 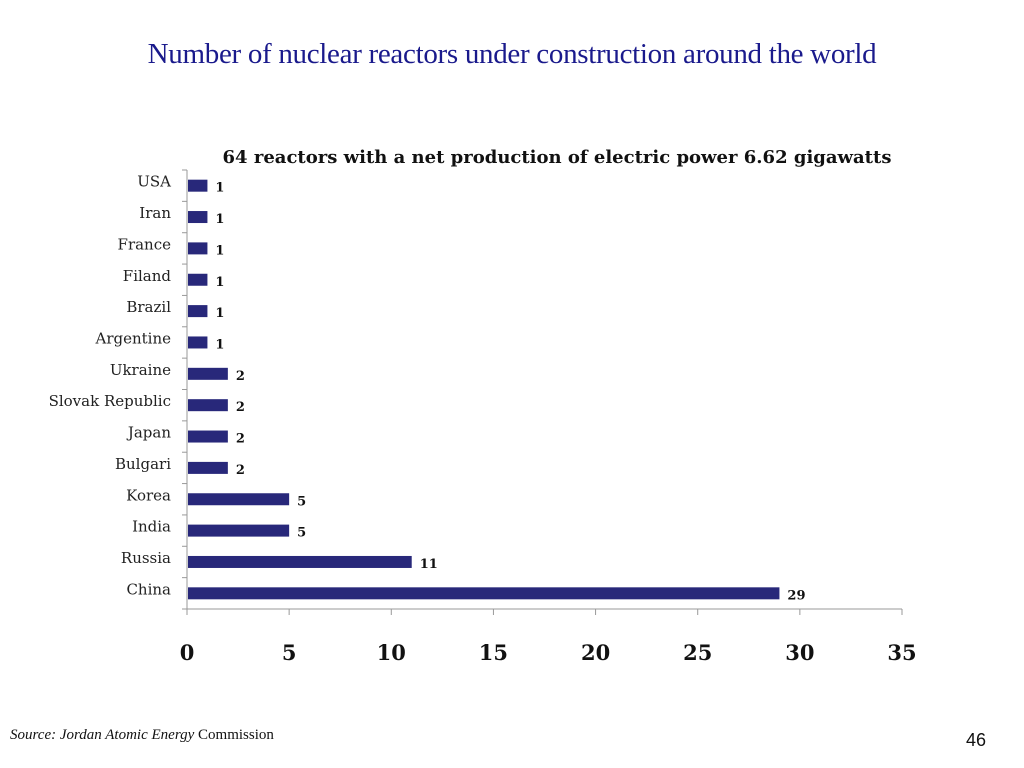 I want to click on x-tick-label: 10, so click(x=391, y=652).